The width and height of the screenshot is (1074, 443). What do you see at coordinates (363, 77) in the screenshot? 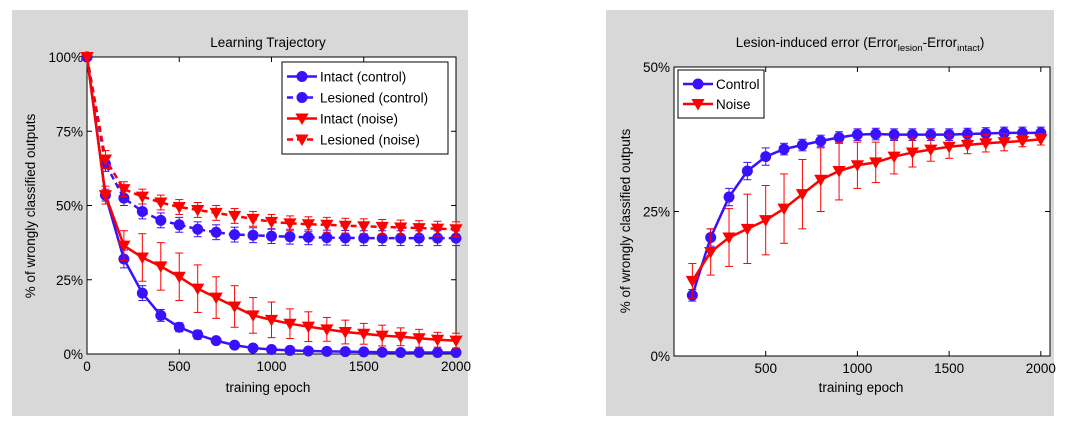
I see `legend-label: Intact (control)` at bounding box center [363, 77].